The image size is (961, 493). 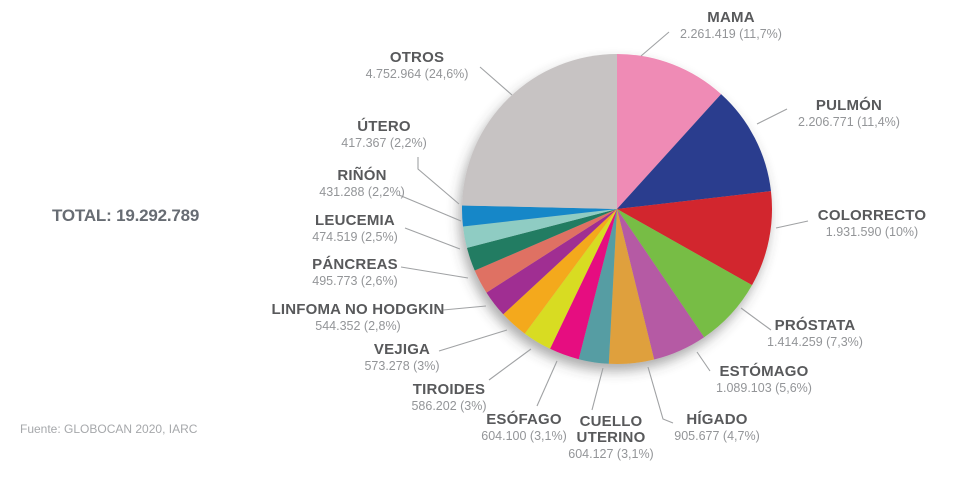 What do you see at coordinates (731, 17) in the screenshot?
I see `slice-name: MAMA` at bounding box center [731, 17].